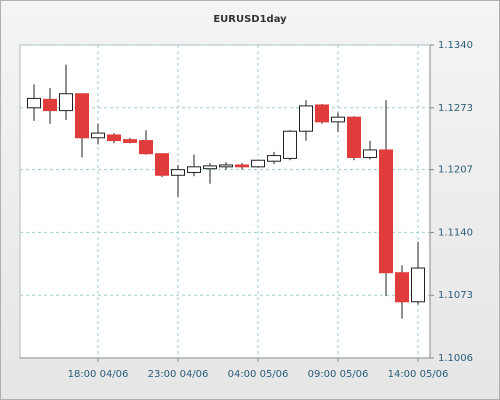 The height and width of the screenshot is (400, 500). I want to click on y-tick-label: 1.1273, so click(455, 108).